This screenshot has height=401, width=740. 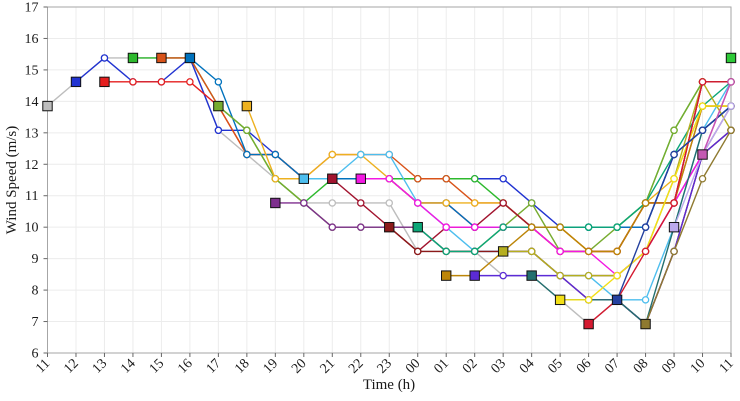 What do you see at coordinates (242, 366) in the screenshot?
I see `svg-text: 18` at bounding box center [242, 366].